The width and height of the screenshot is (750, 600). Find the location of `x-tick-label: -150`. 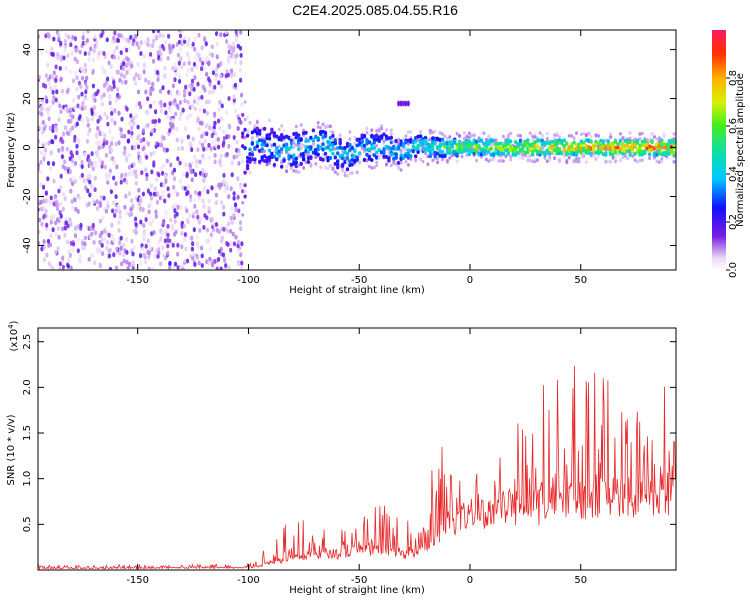

x-tick-label: -150 is located at coordinates (137, 580).